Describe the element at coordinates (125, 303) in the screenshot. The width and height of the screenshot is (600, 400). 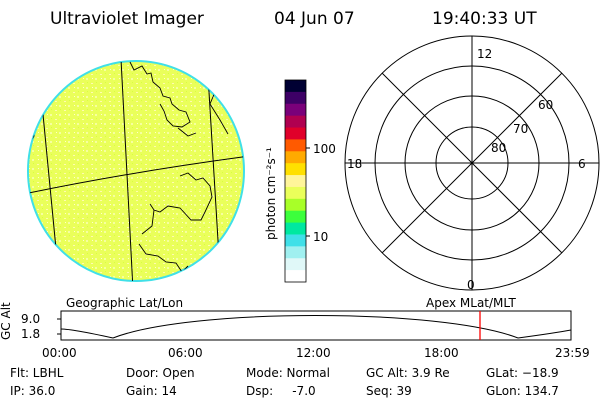
I see `timeline-left-title: Geographic Lat/Lon` at that location.